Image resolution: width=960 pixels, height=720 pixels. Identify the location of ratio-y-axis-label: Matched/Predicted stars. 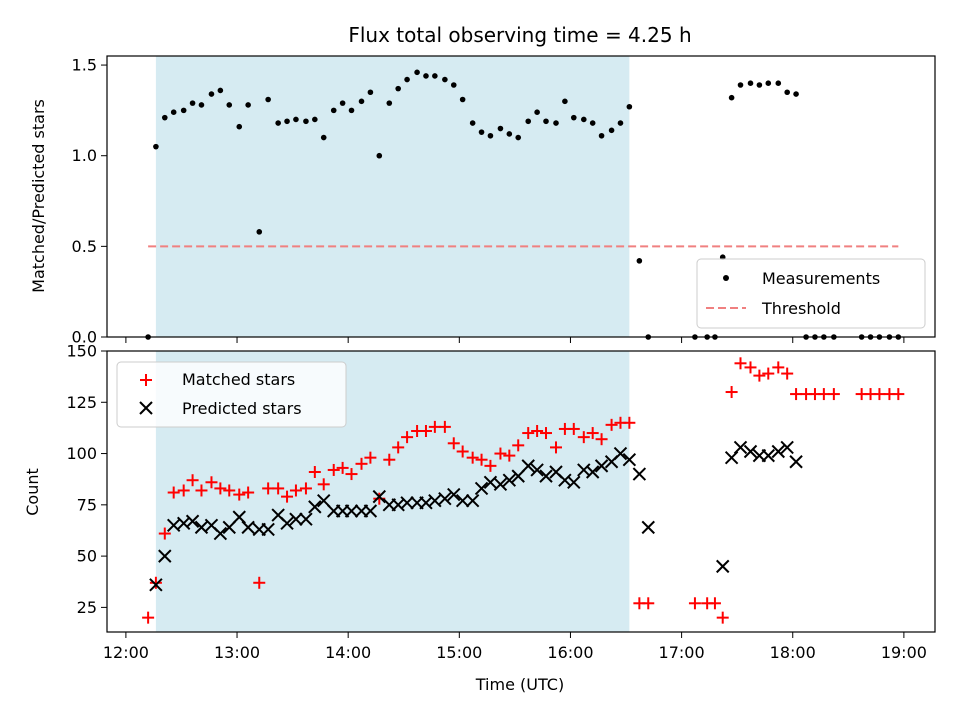
(38, 196).